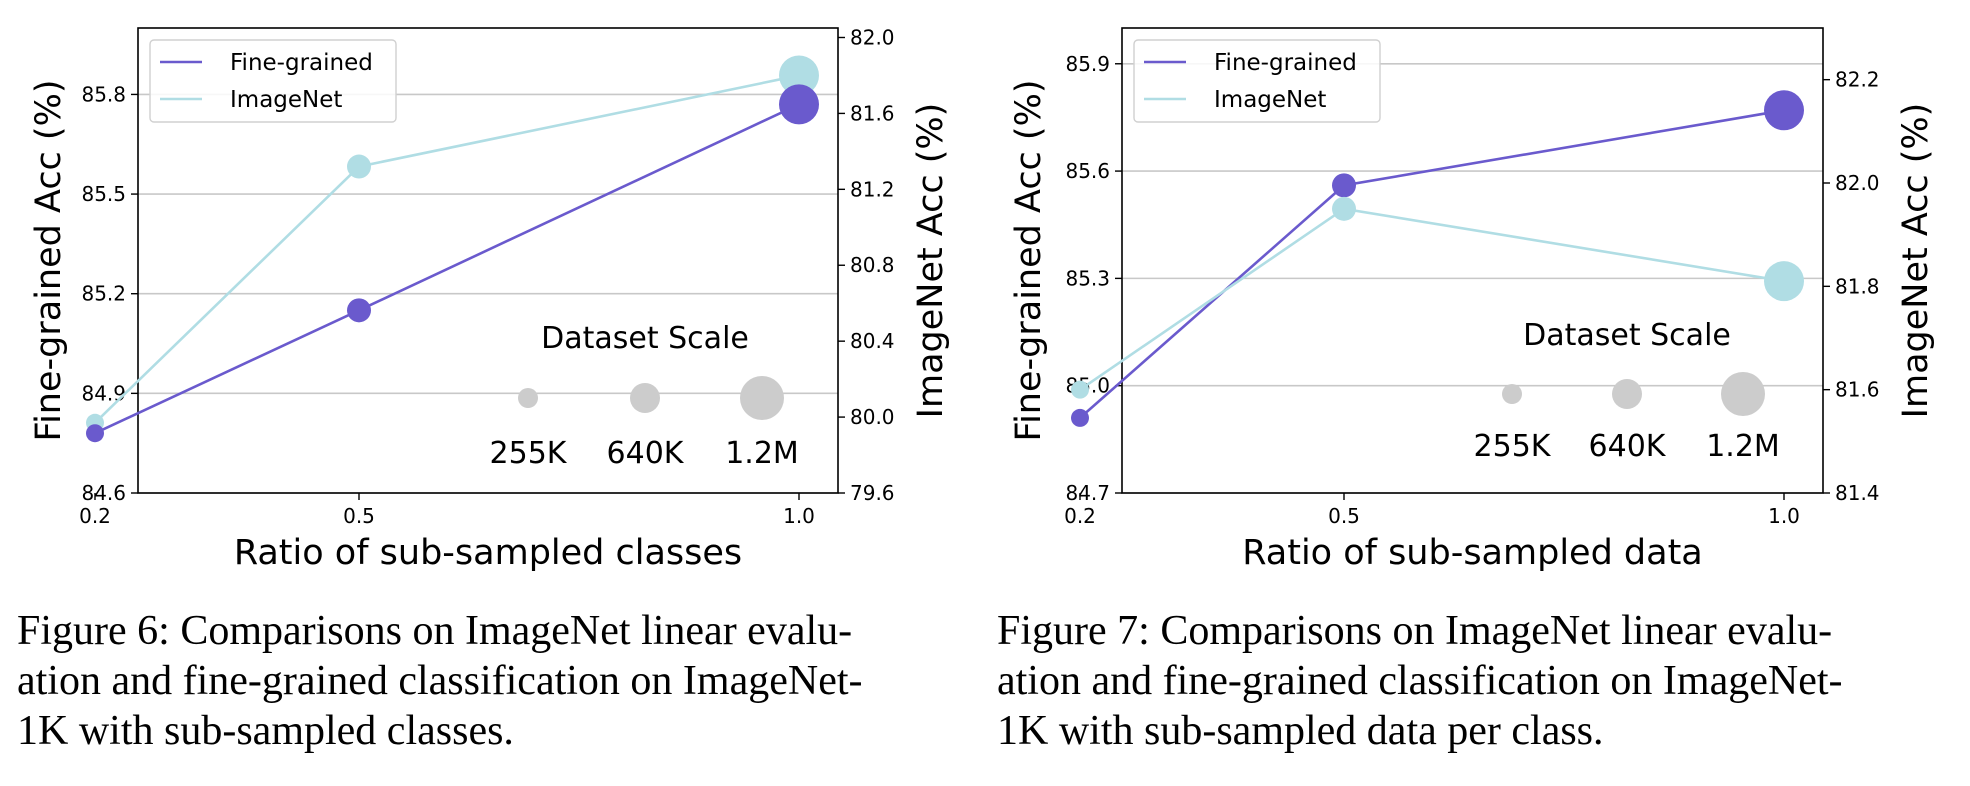  I want to click on left-y-axis: 84.6 84.9 85.2 85.5 85.8, so click(109, 293).